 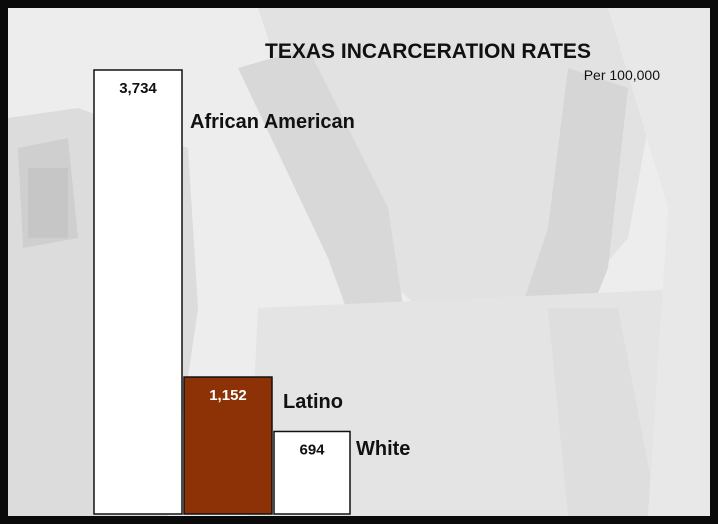 What do you see at coordinates (622, 75) in the screenshot?
I see `chart-subtitle: Per 100,000` at bounding box center [622, 75].